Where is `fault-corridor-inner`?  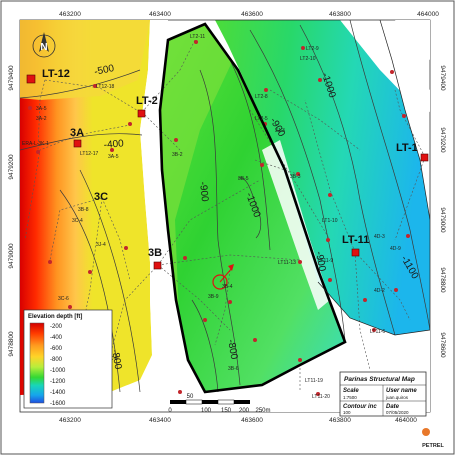
fault-corridor-inner is located at coordinates (296, 225).